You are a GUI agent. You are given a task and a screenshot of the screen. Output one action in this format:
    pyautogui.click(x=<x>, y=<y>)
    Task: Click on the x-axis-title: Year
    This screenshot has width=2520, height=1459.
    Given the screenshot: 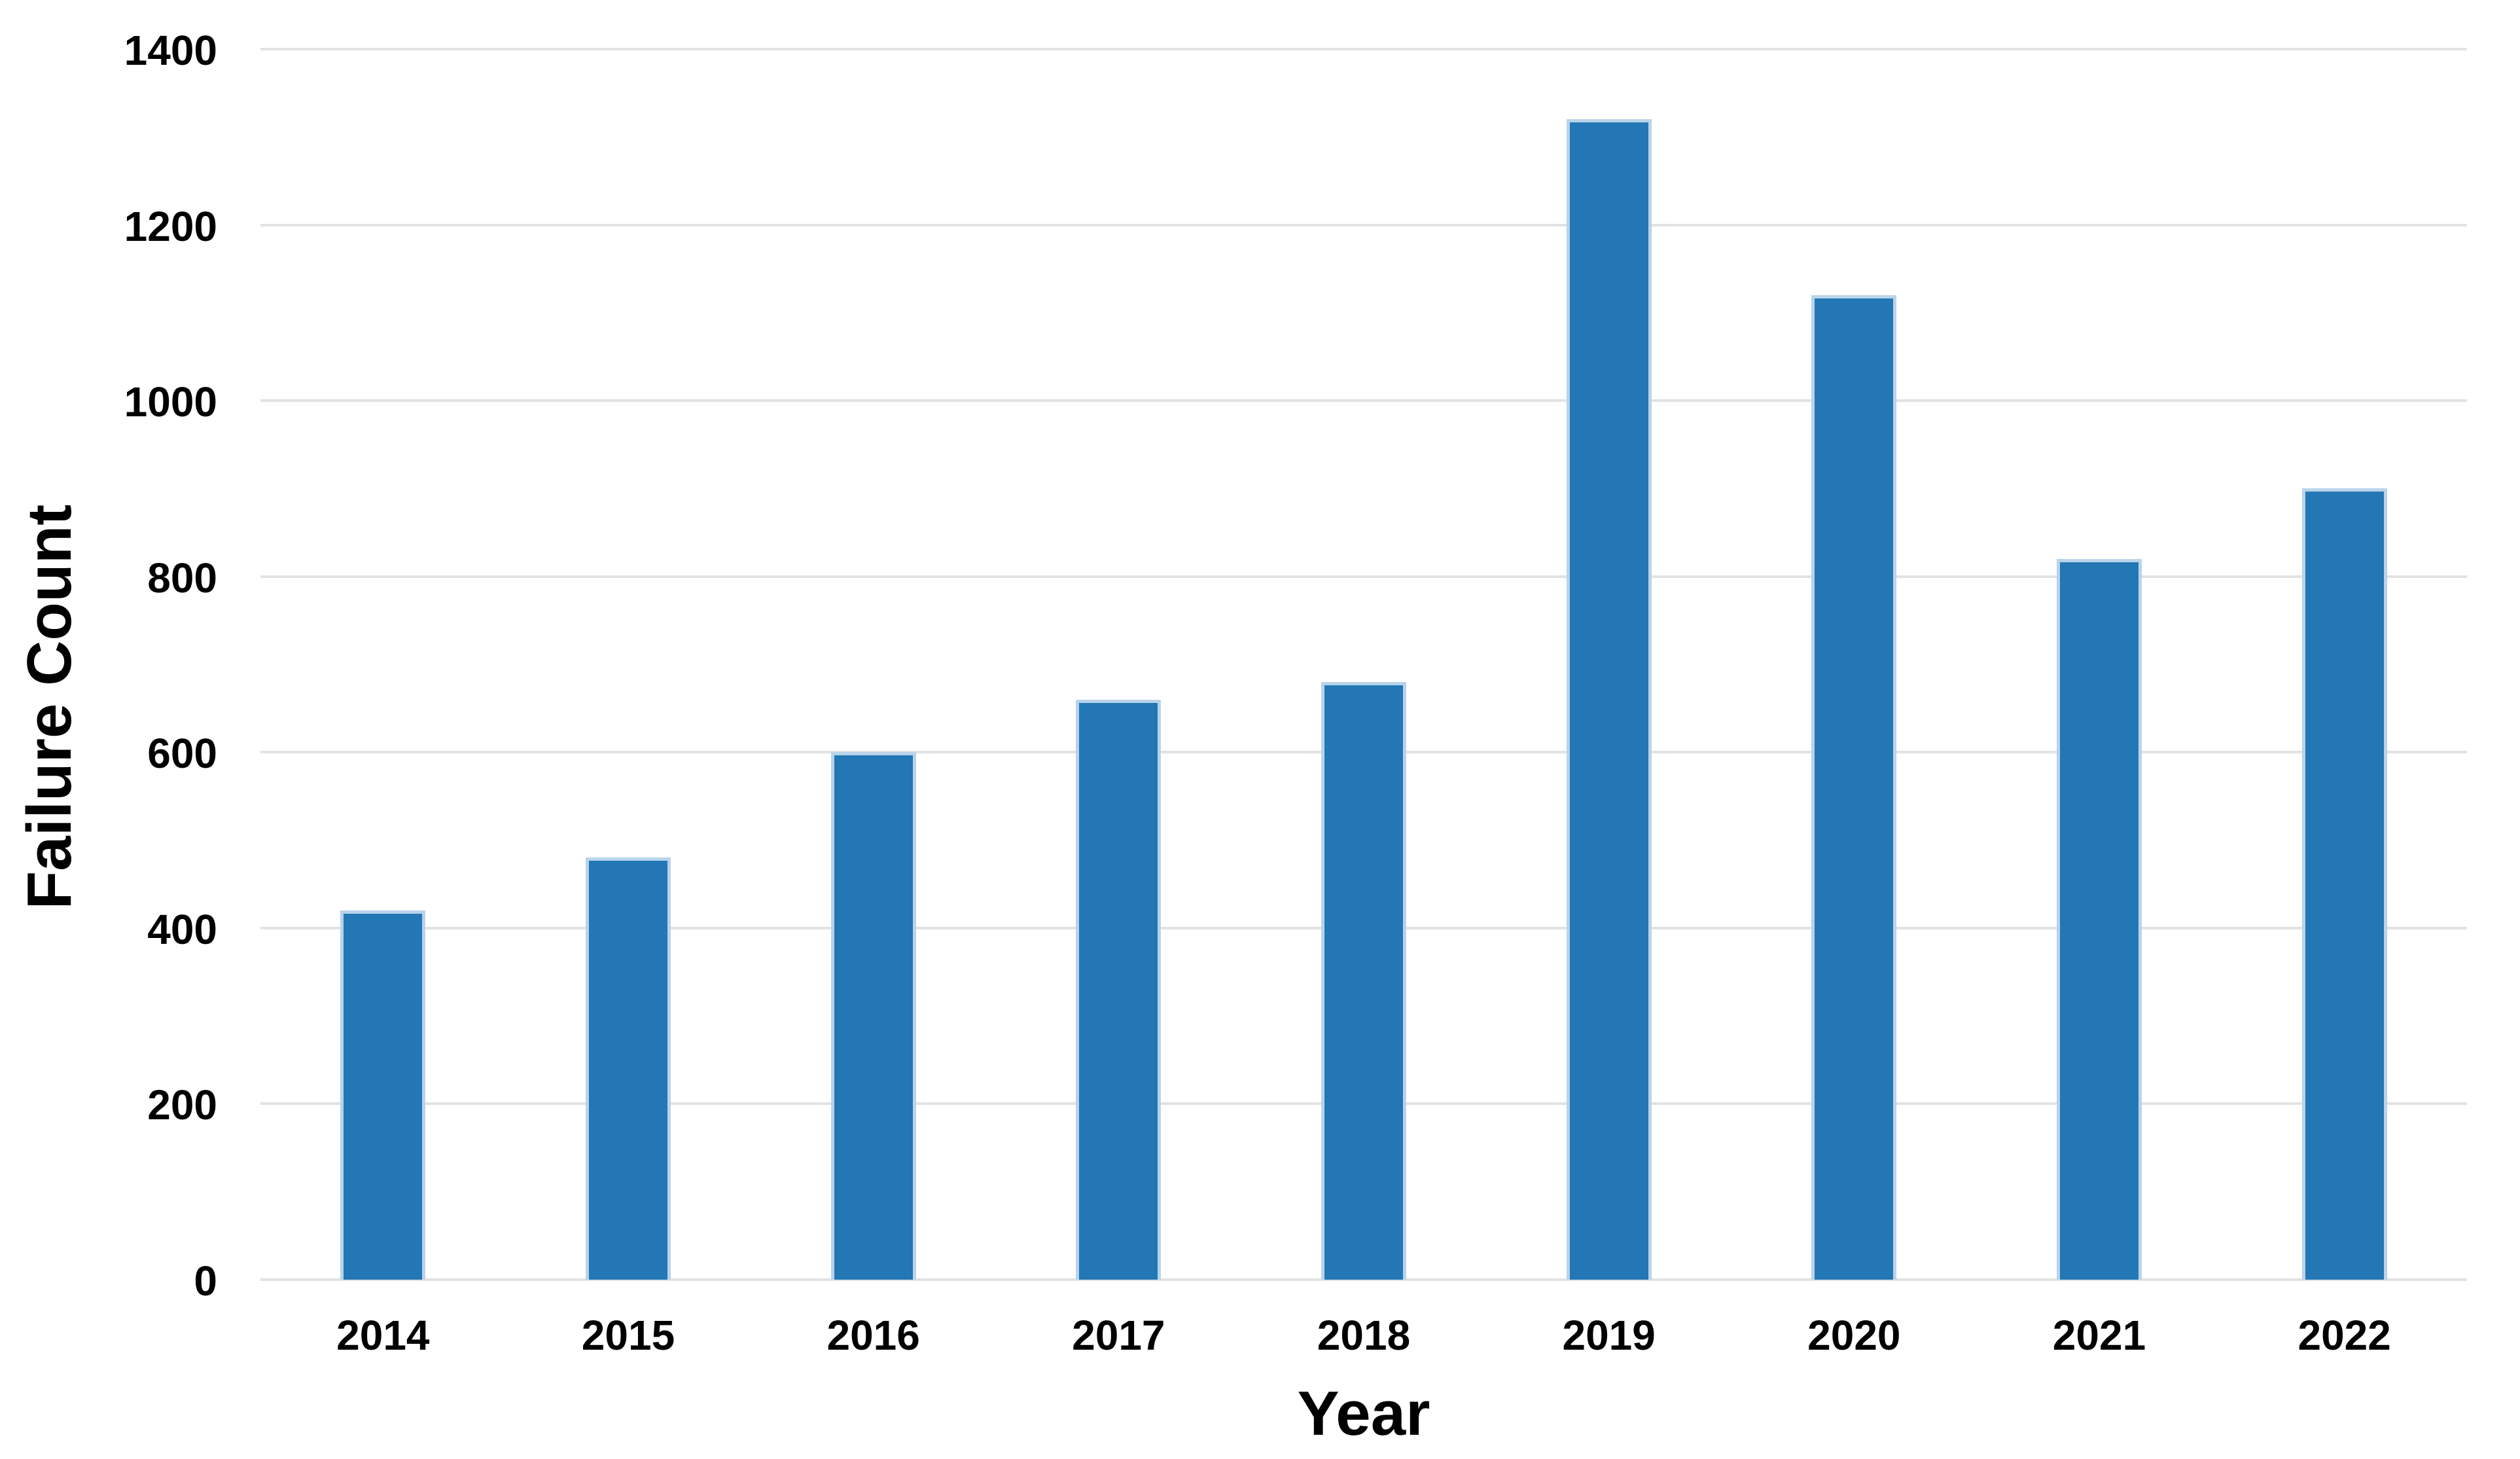 What is the action you would take?
    pyautogui.click(x=1363, y=1414)
    